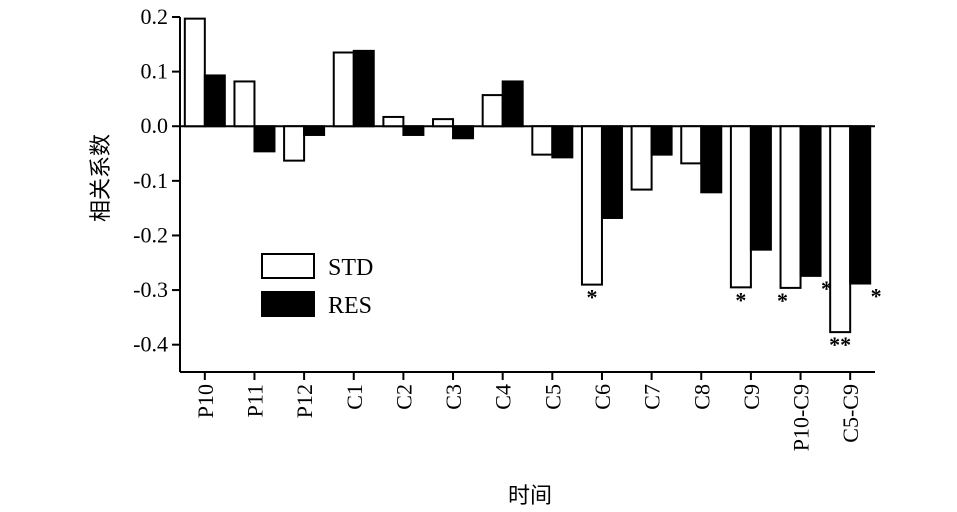 The width and height of the screenshot is (957, 512). What do you see at coordinates (403, 397) in the screenshot?
I see `x-tick-label: C2` at bounding box center [403, 397].